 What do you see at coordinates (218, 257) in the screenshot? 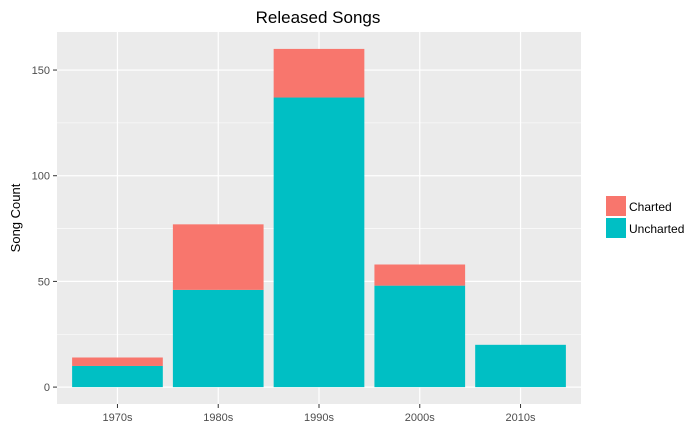
I see `bar-charted-1980s` at bounding box center [218, 257].